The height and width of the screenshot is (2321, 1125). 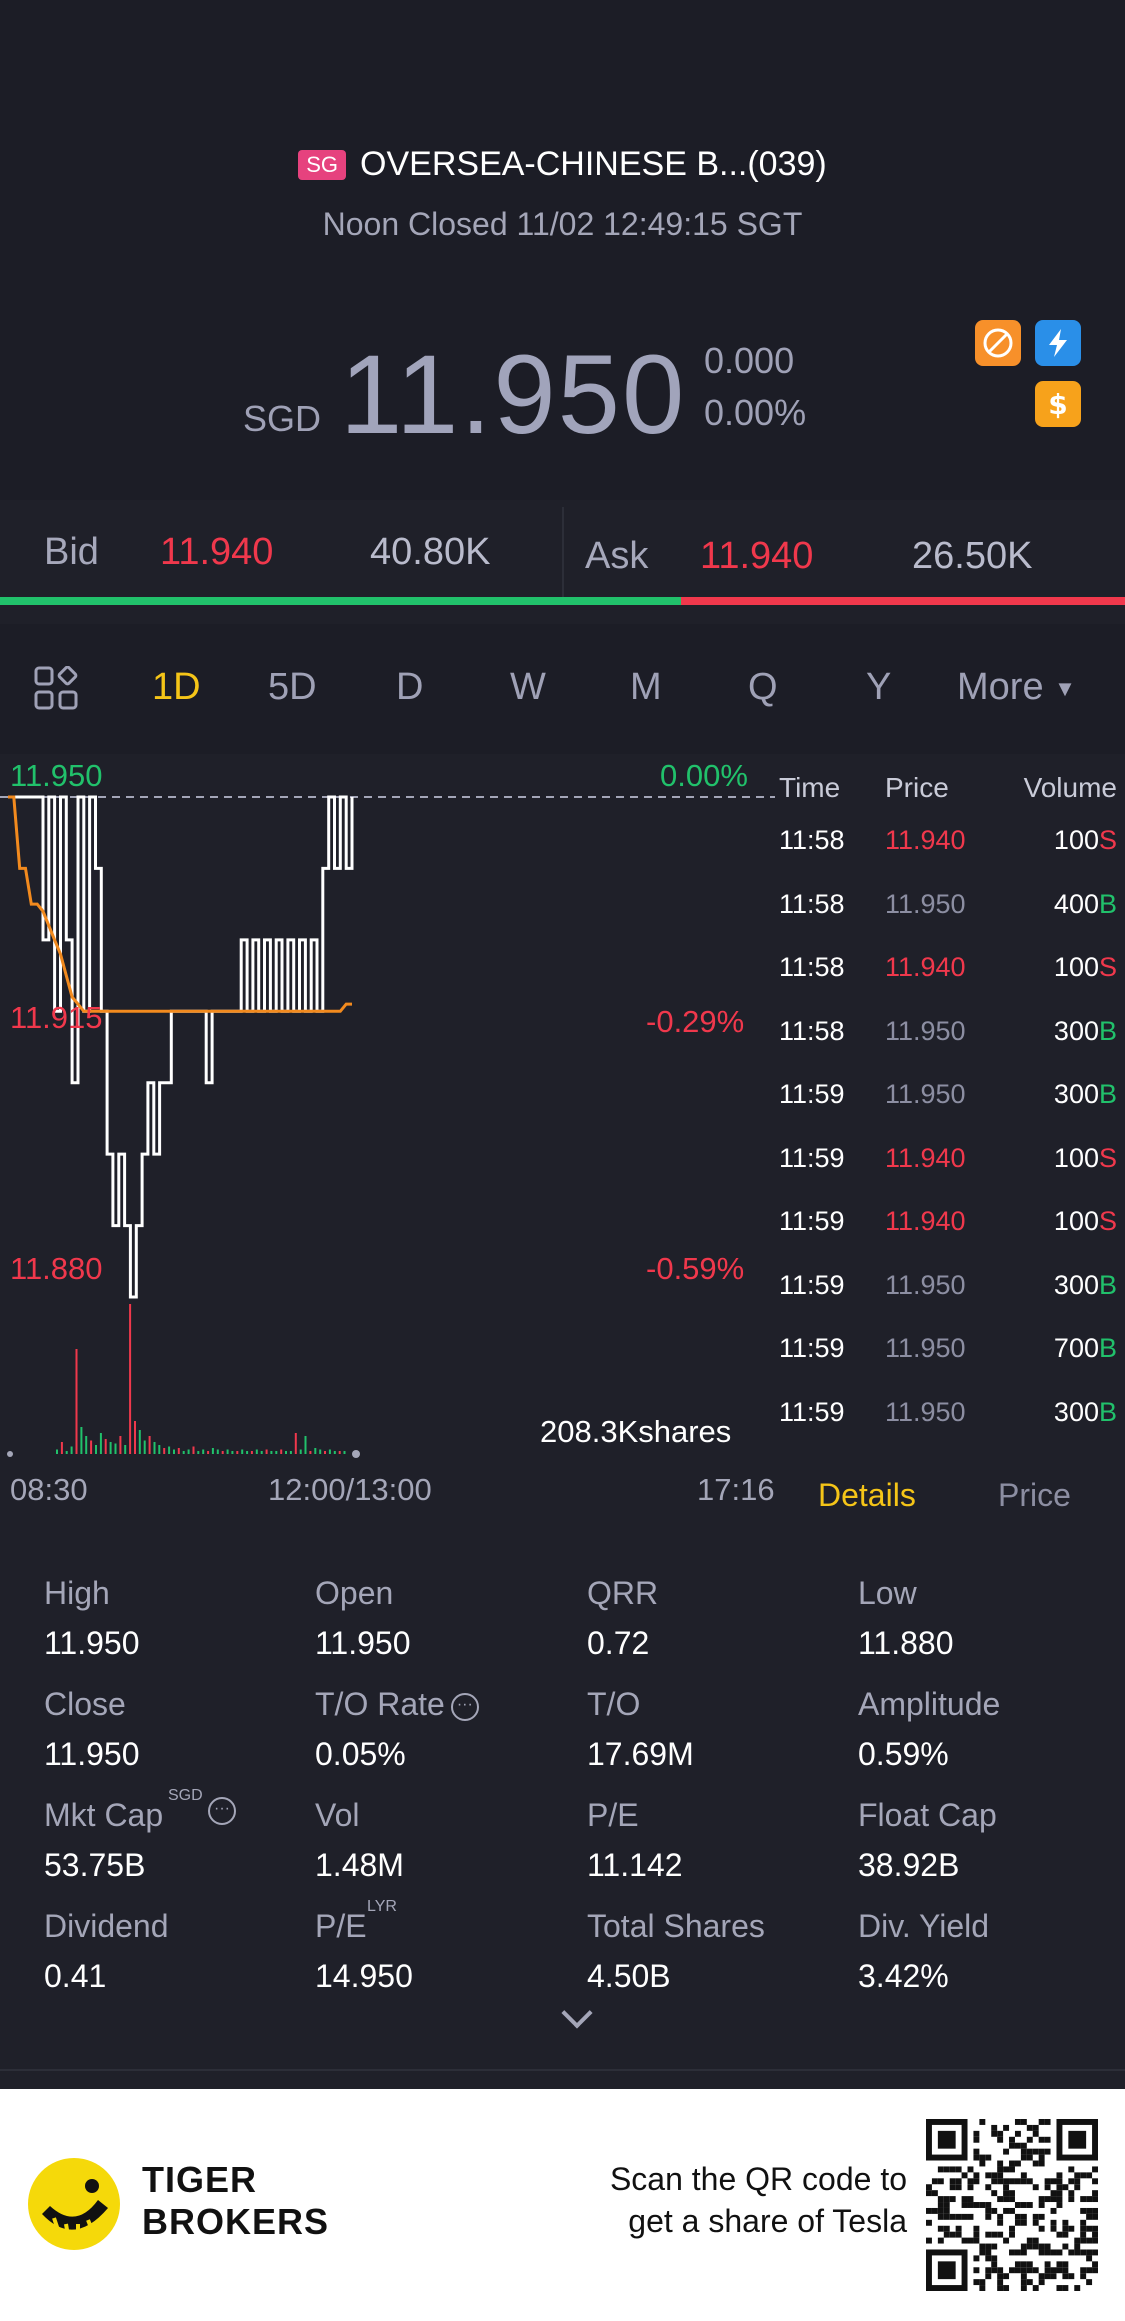 I want to click on detail-value: 11.880, so click(x=906, y=1643).